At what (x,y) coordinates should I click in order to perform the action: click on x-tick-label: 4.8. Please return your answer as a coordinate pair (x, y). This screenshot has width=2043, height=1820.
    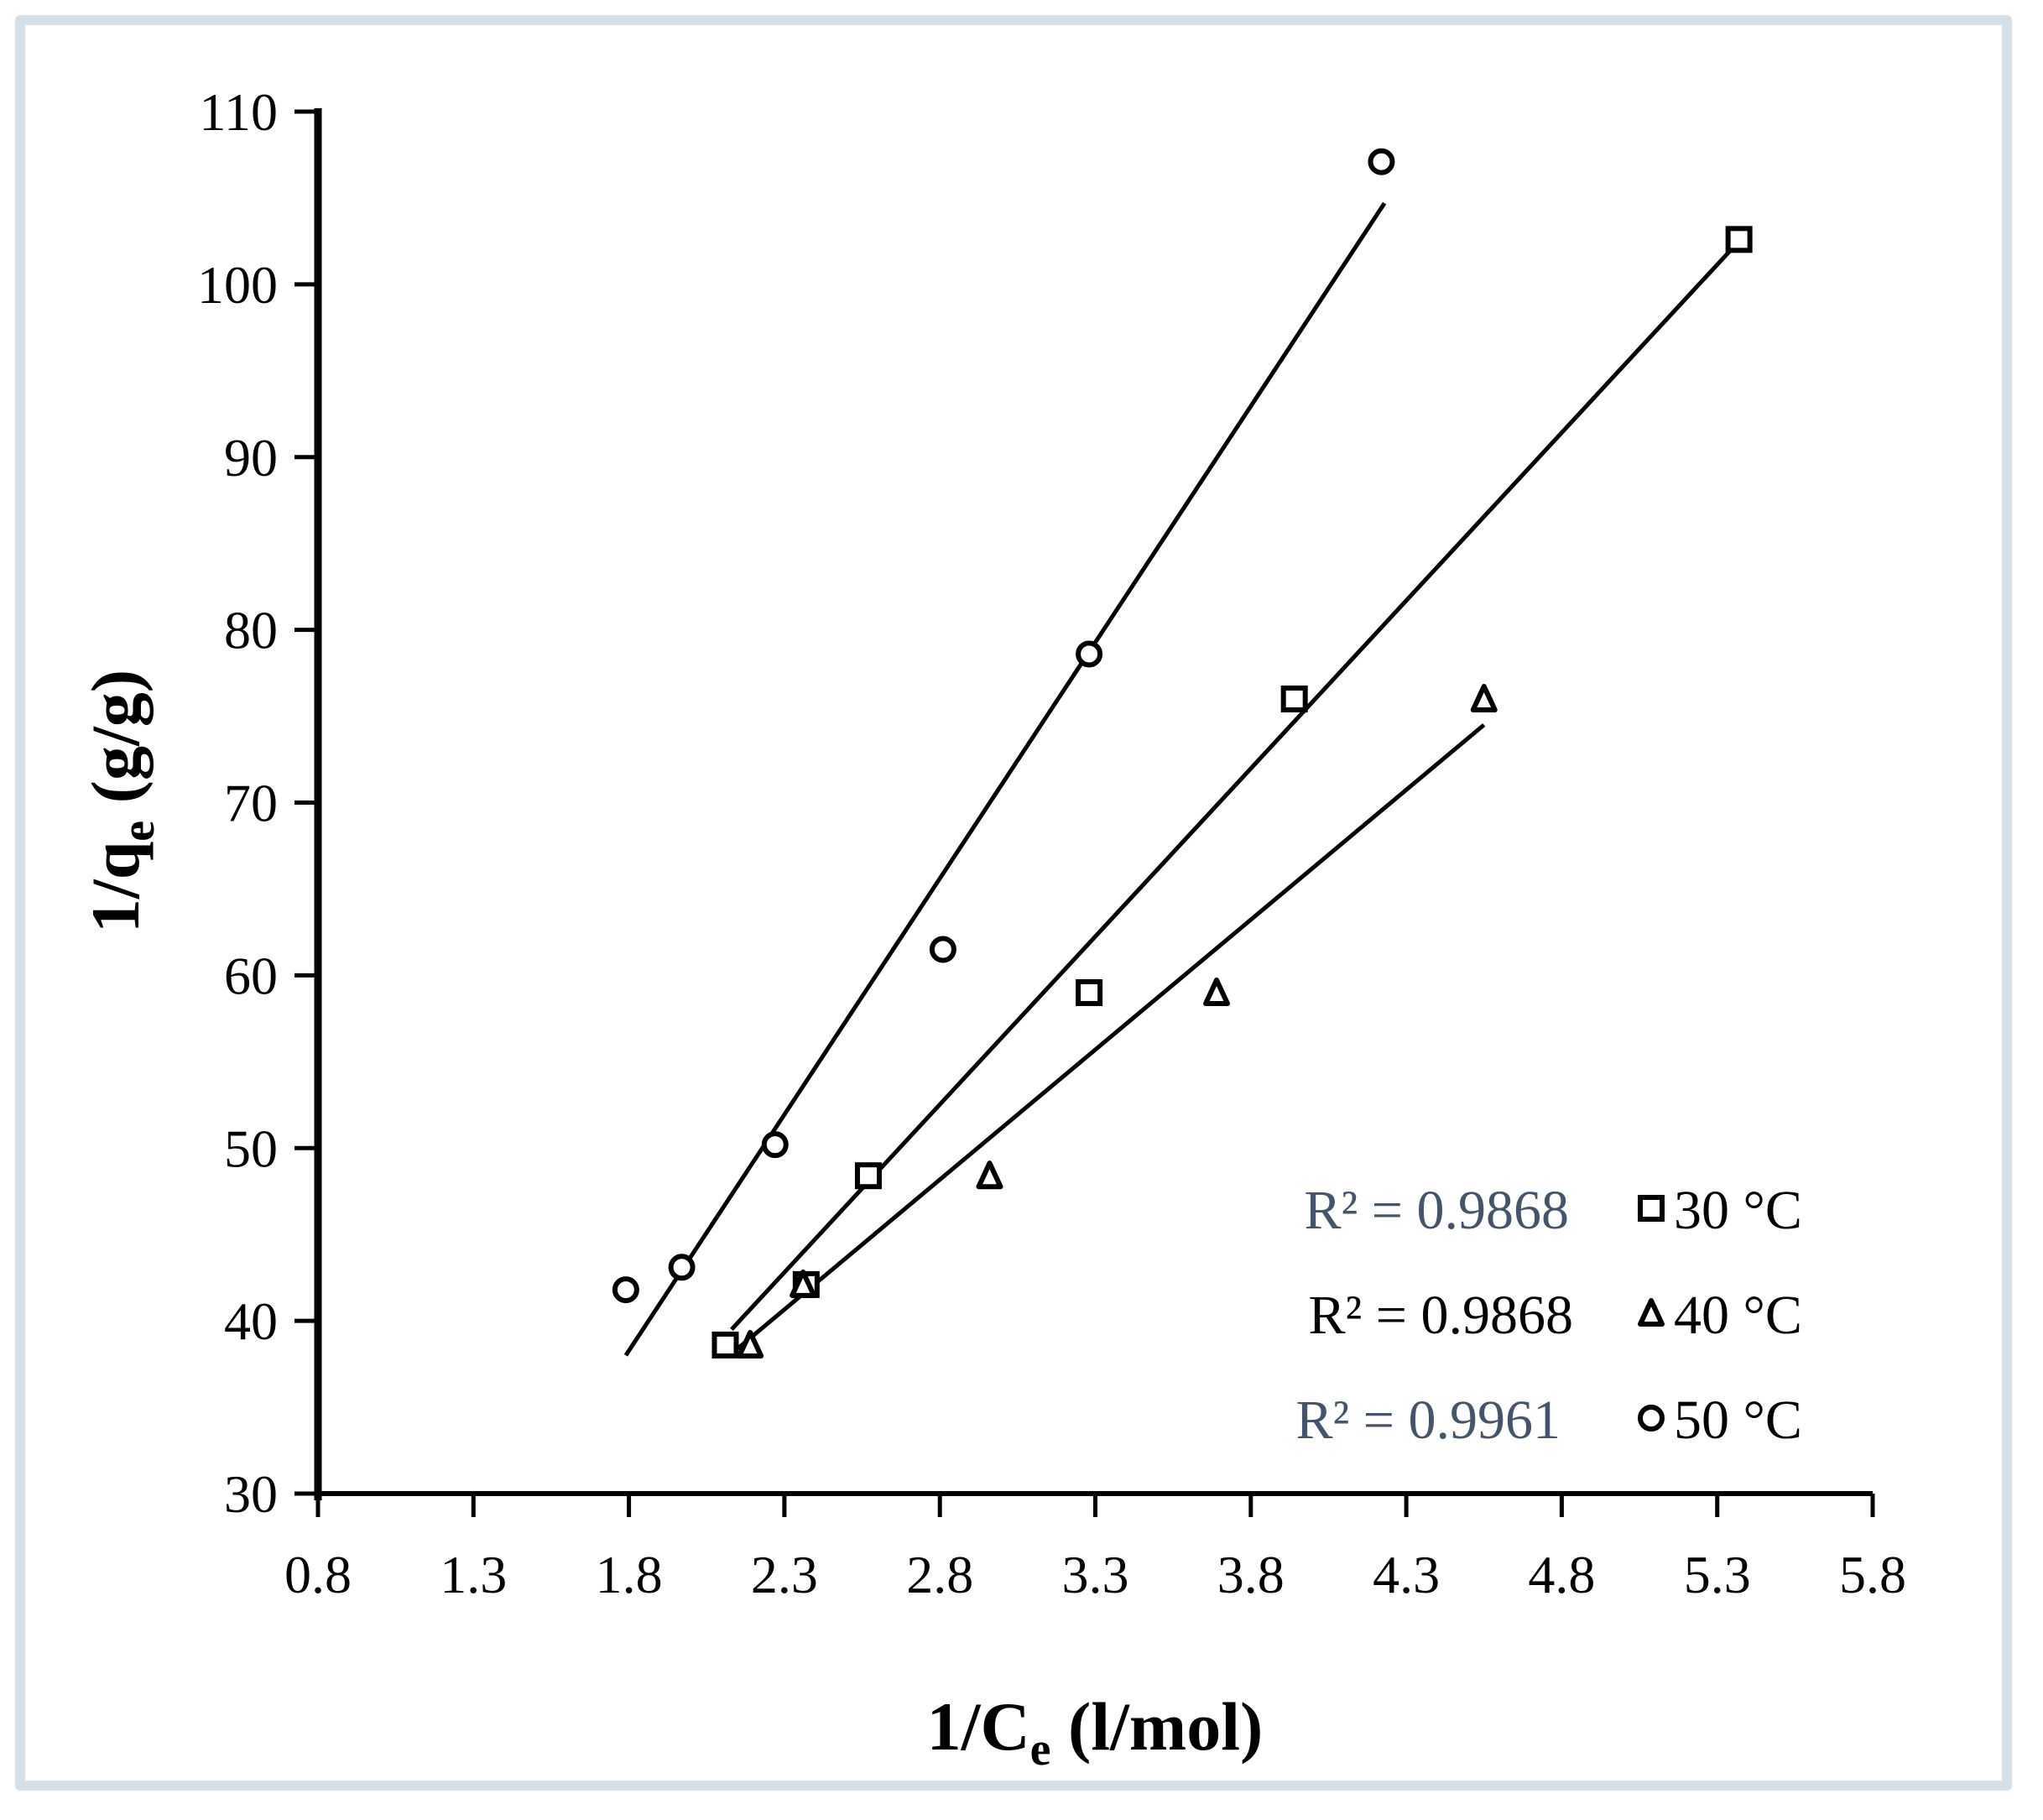
    Looking at the image, I should click on (1562, 1574).